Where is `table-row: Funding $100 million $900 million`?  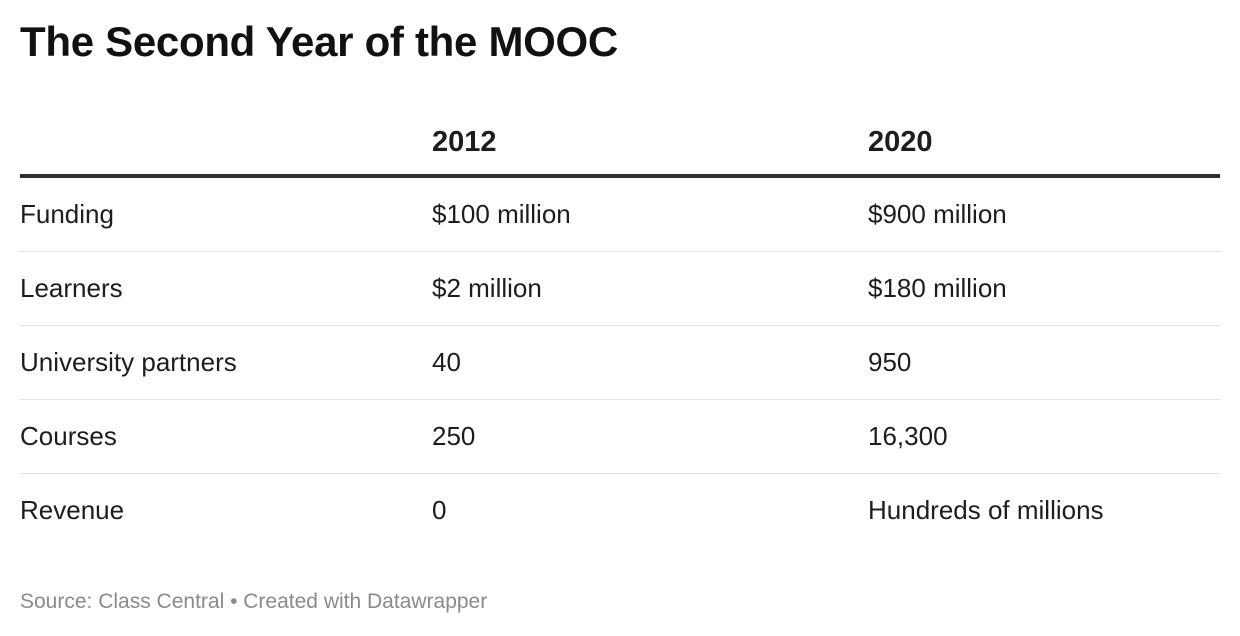 table-row: Funding $100 million $900 million is located at coordinates (620, 215).